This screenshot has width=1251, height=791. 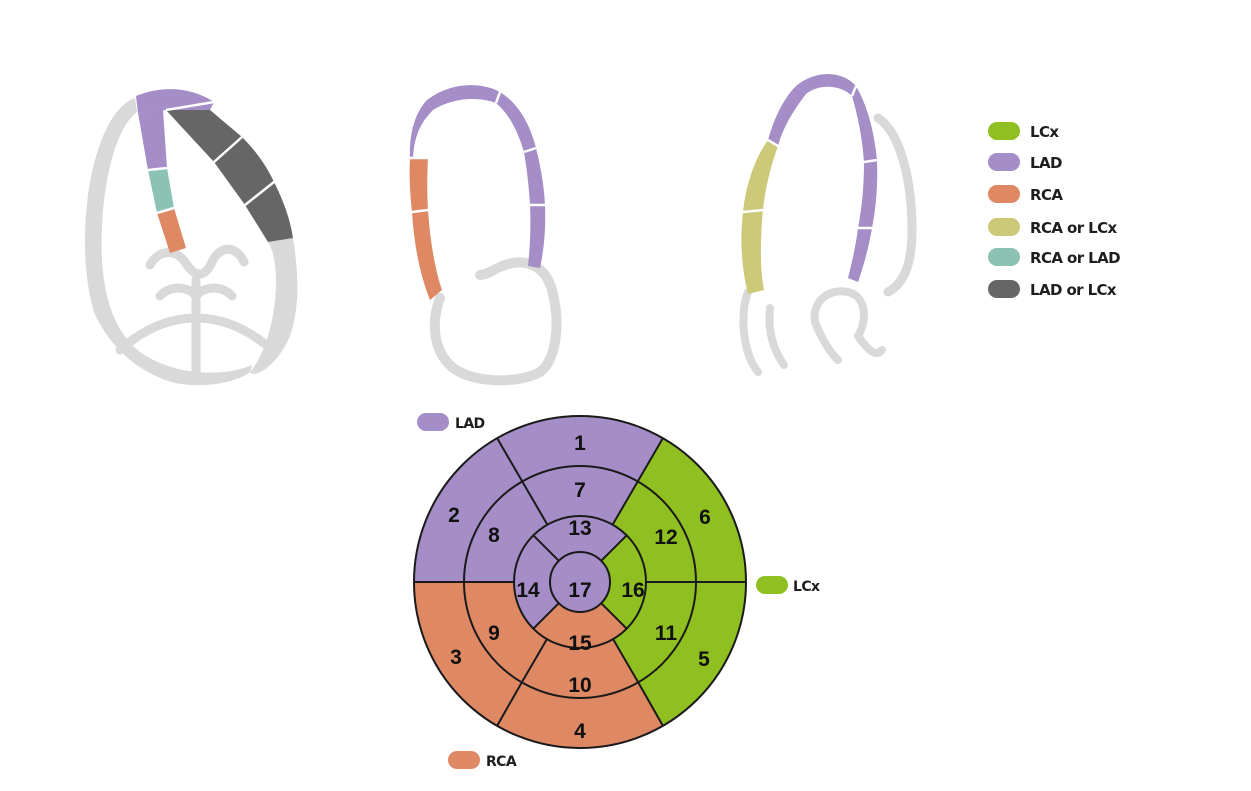 I want to click on four-chamber-view, so click(x=191, y=237).